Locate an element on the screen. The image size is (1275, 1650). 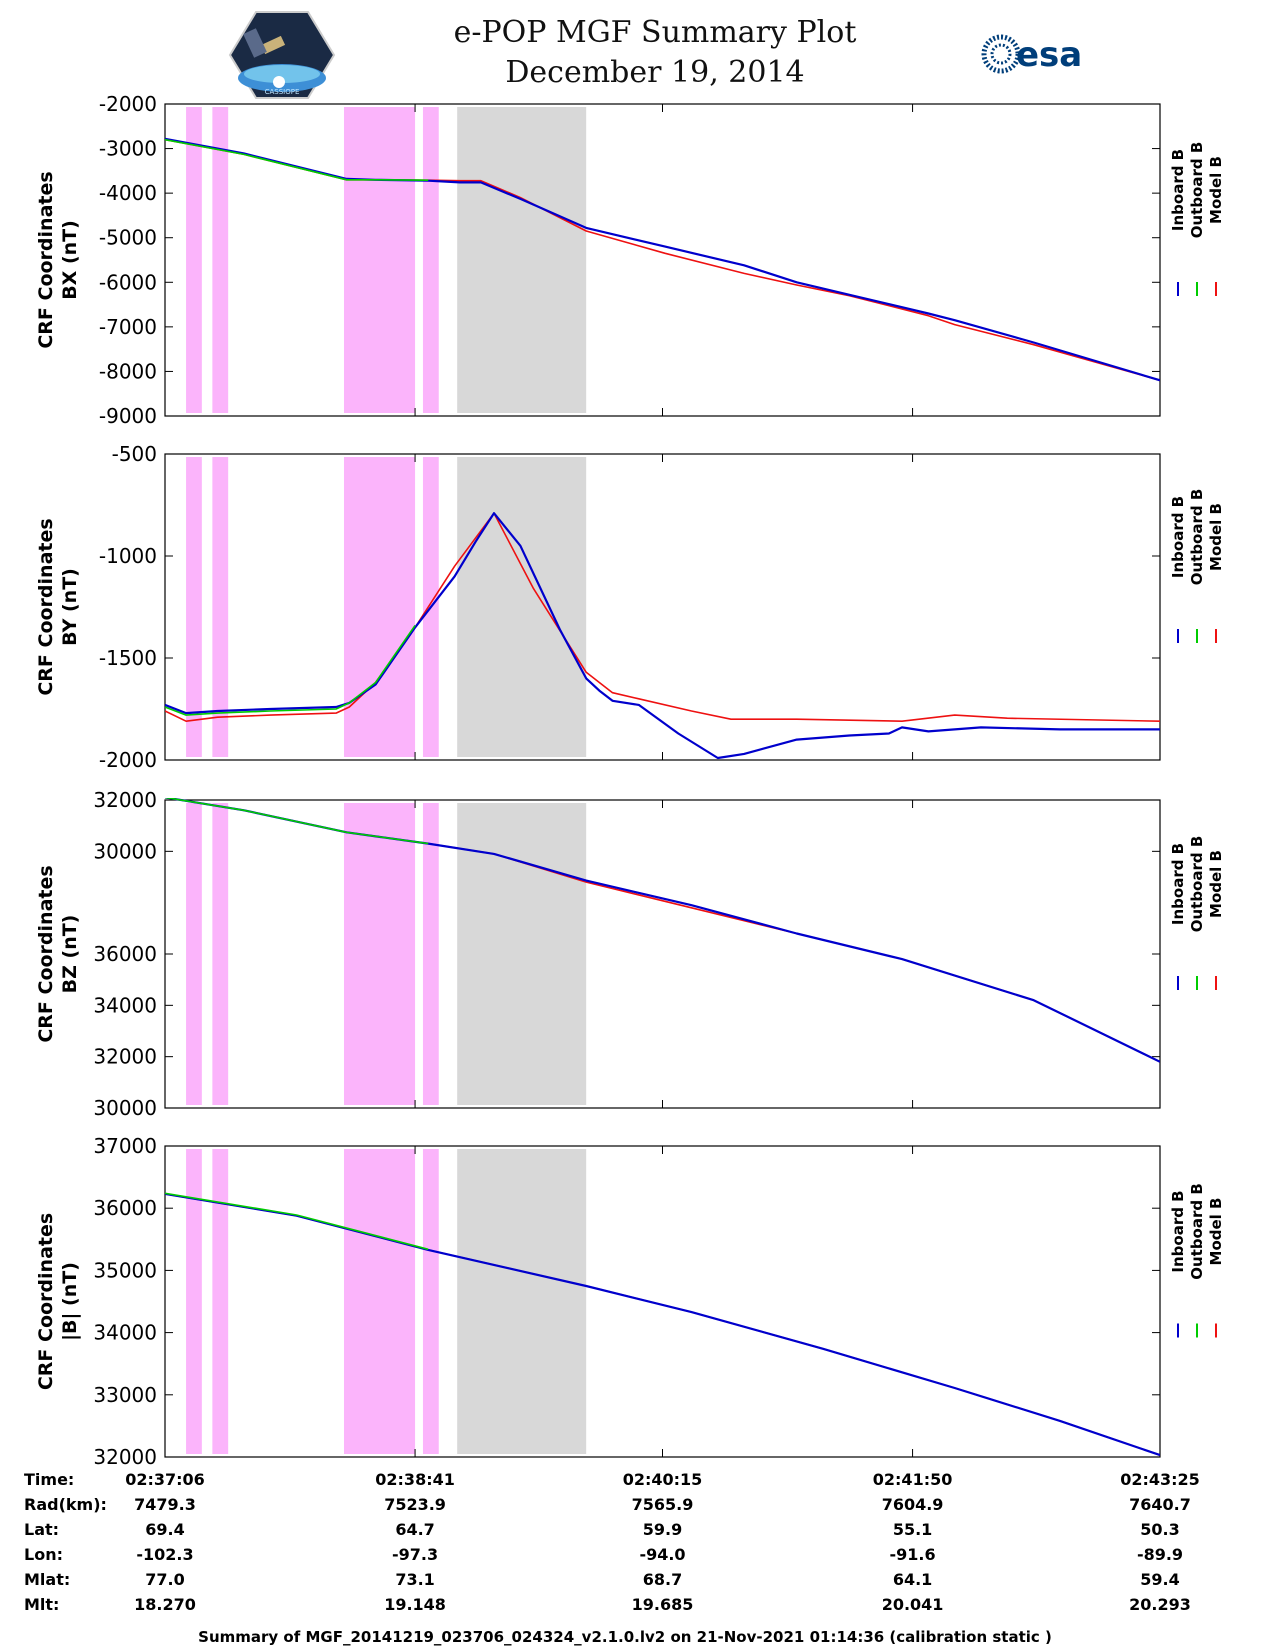
info-value: 59.9 is located at coordinates (662, 1529).